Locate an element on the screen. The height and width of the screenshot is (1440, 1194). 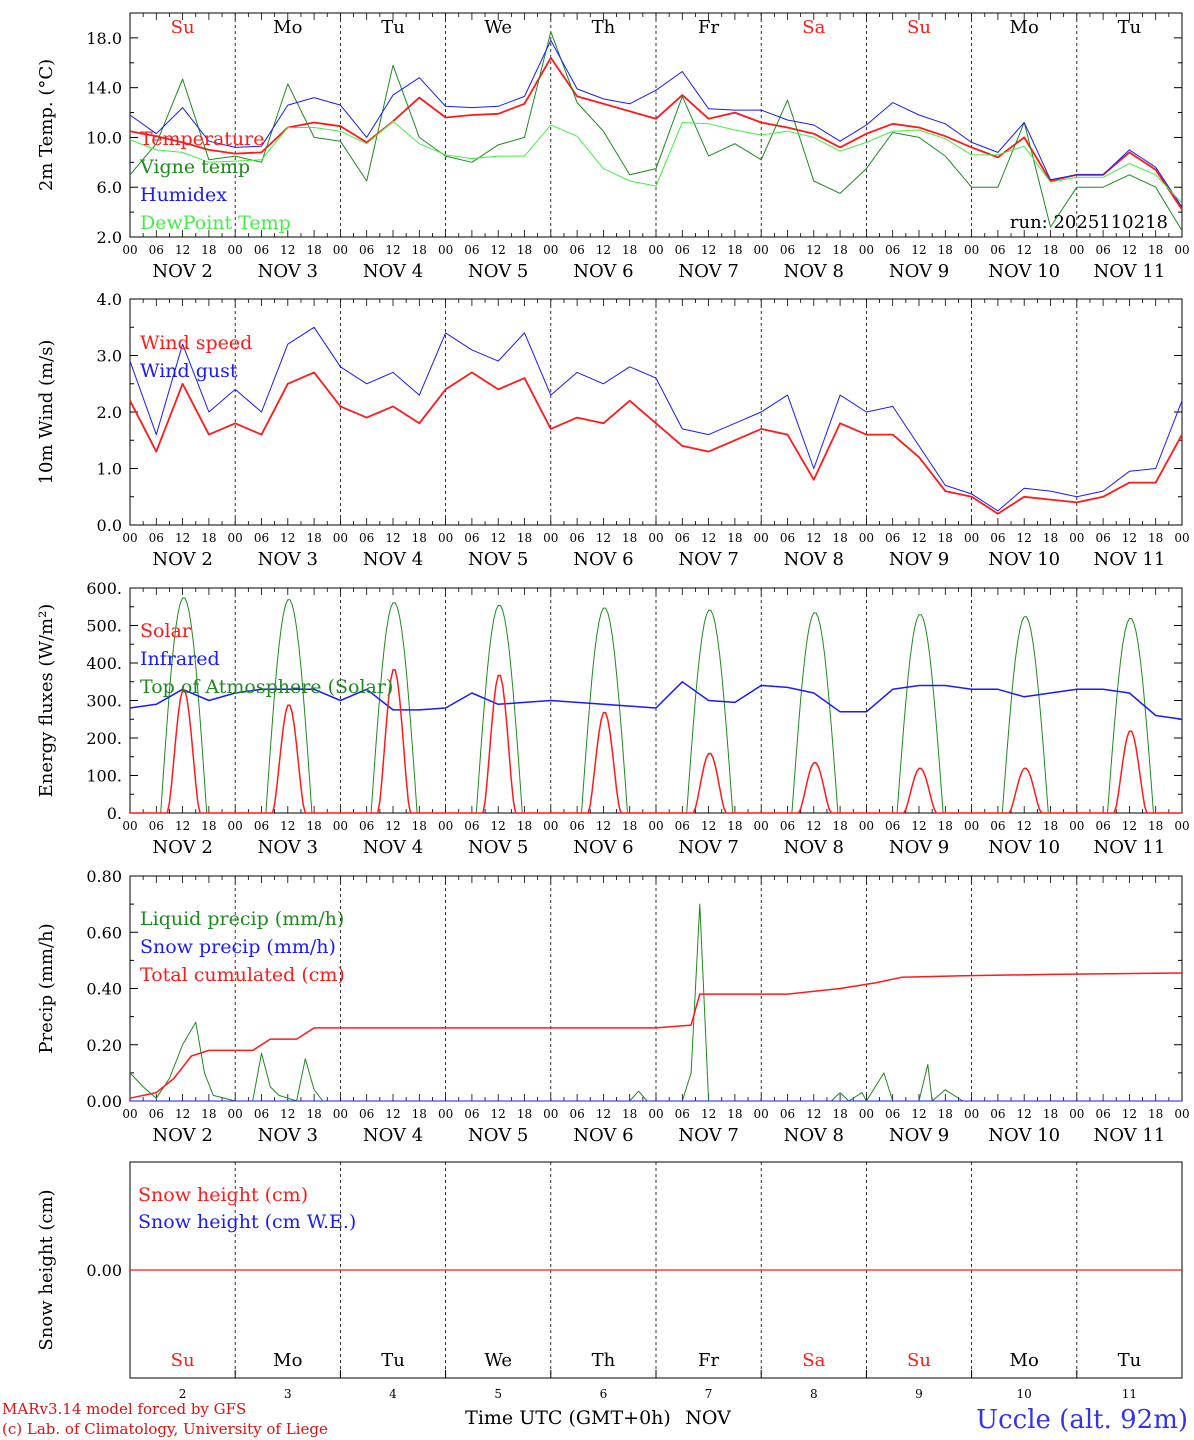
y-tick-label: 300. is located at coordinates (104, 701).